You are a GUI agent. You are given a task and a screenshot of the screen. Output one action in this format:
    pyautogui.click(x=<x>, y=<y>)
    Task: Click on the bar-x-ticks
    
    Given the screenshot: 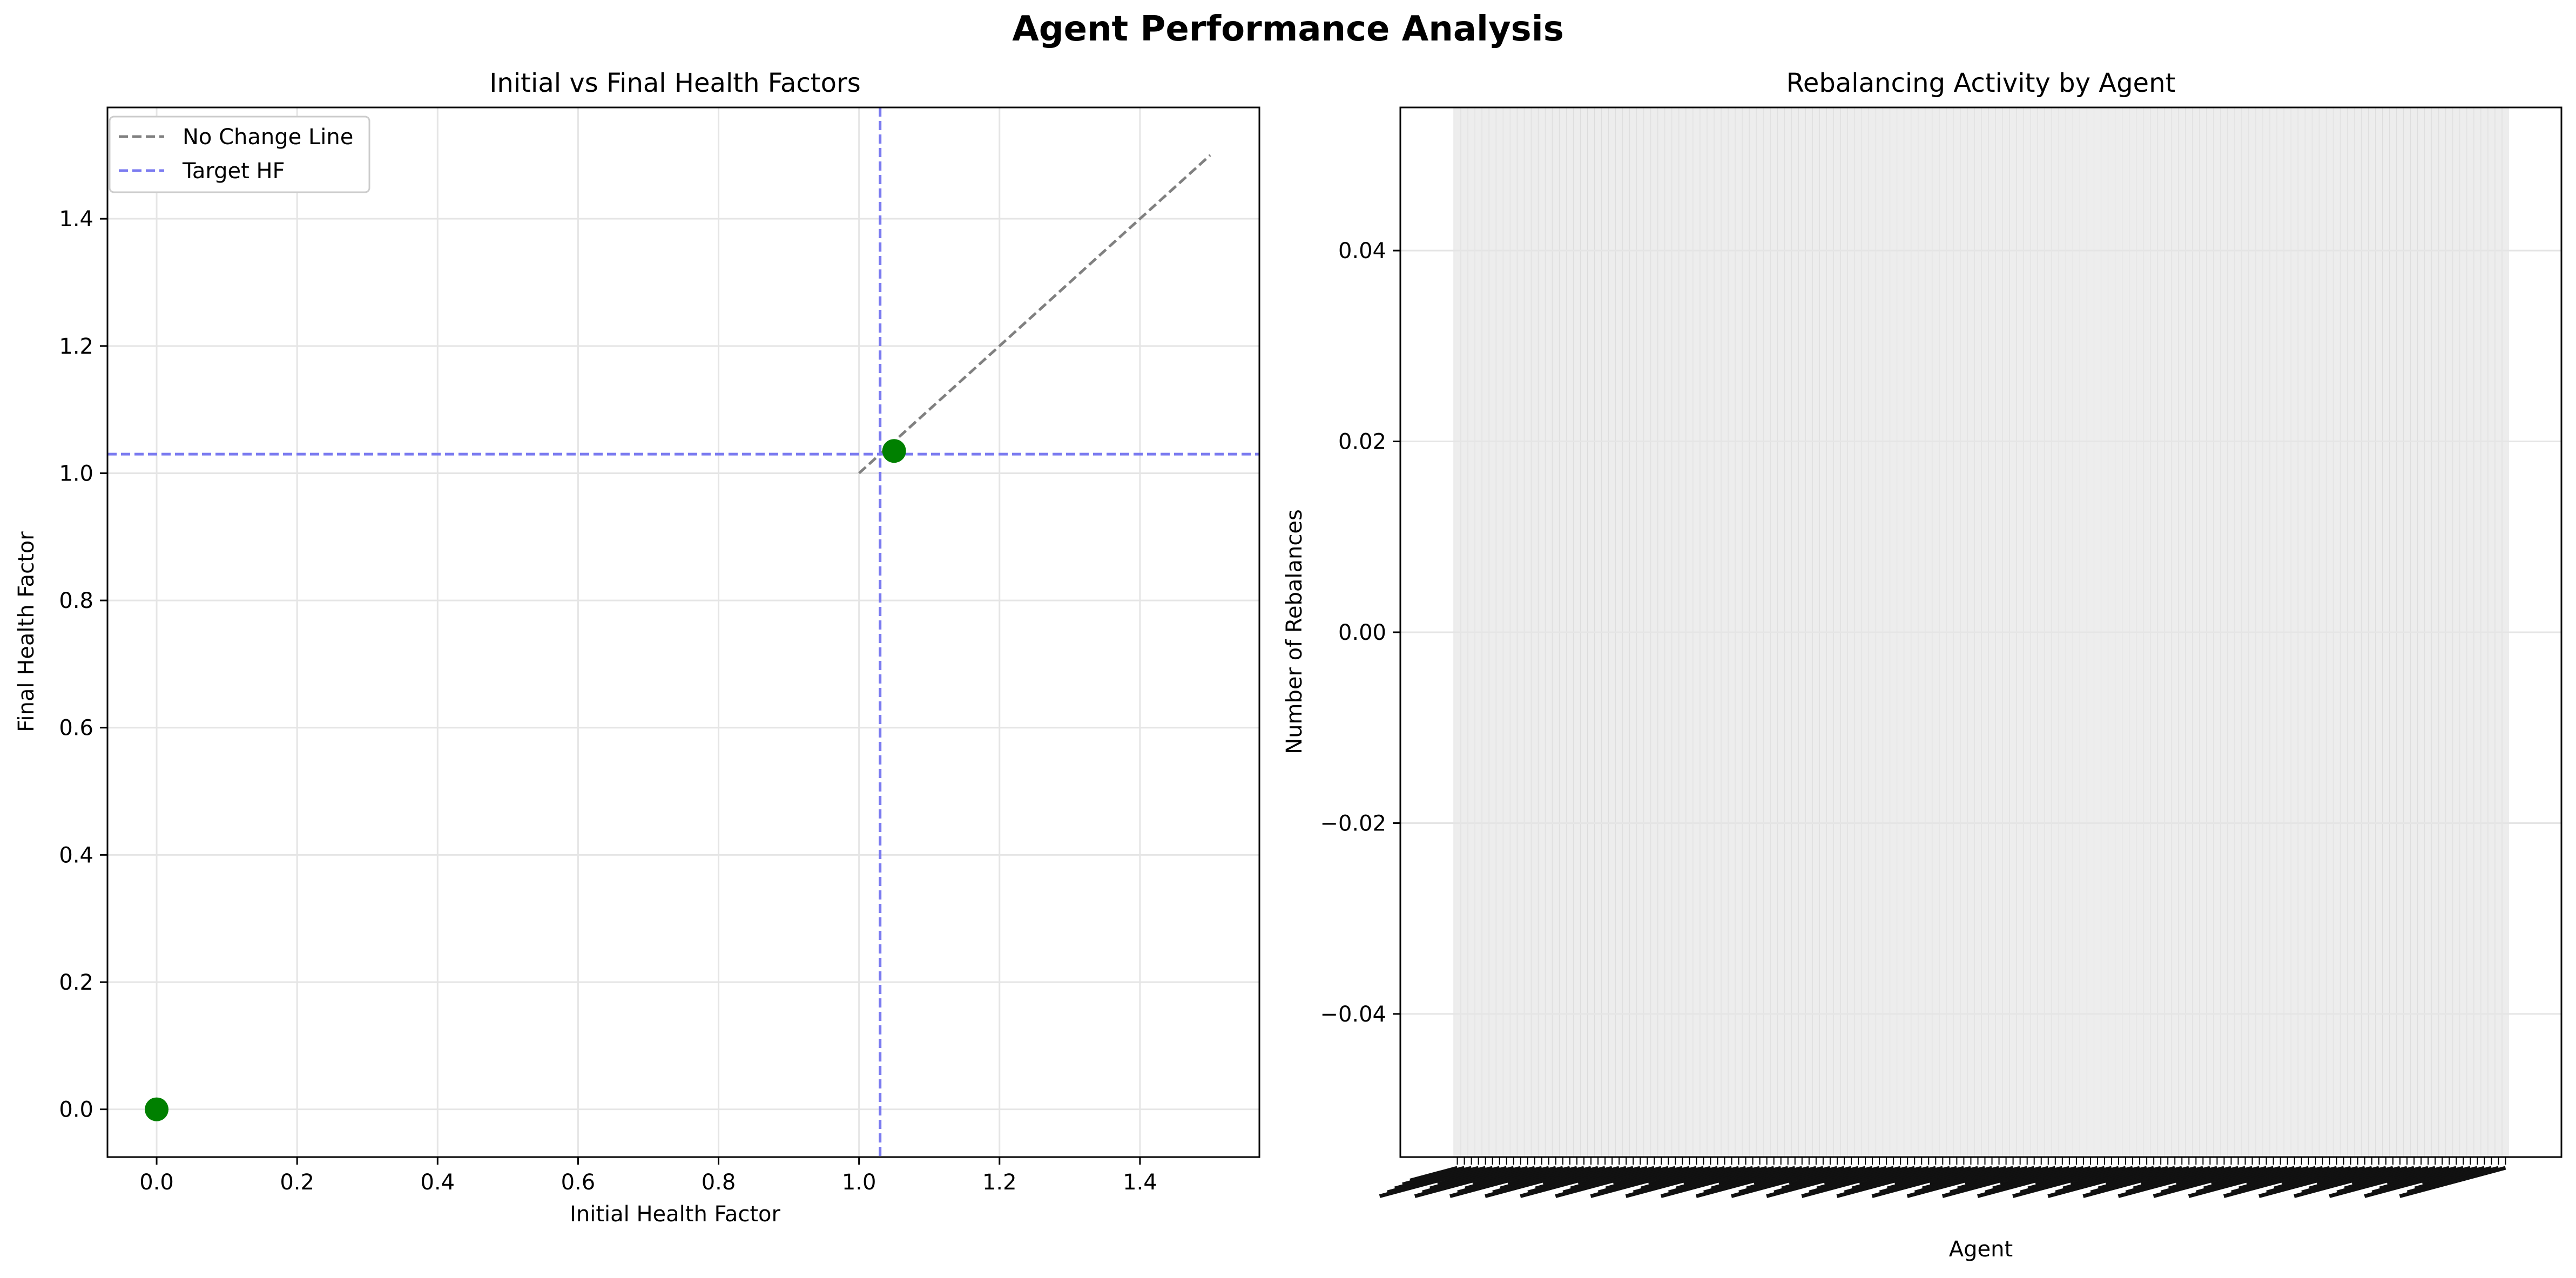 What is the action you would take?
    pyautogui.click(x=1942, y=1177)
    